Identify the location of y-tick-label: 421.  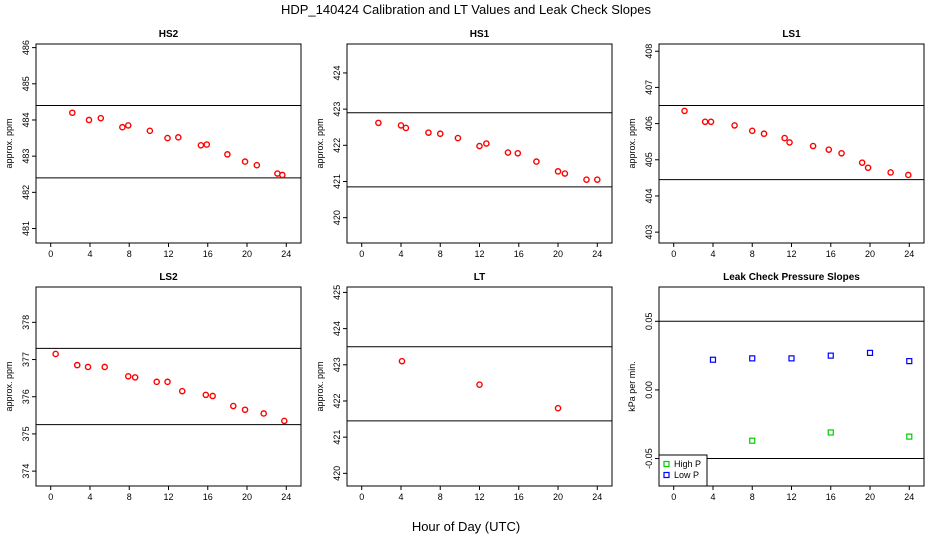
(337, 181).